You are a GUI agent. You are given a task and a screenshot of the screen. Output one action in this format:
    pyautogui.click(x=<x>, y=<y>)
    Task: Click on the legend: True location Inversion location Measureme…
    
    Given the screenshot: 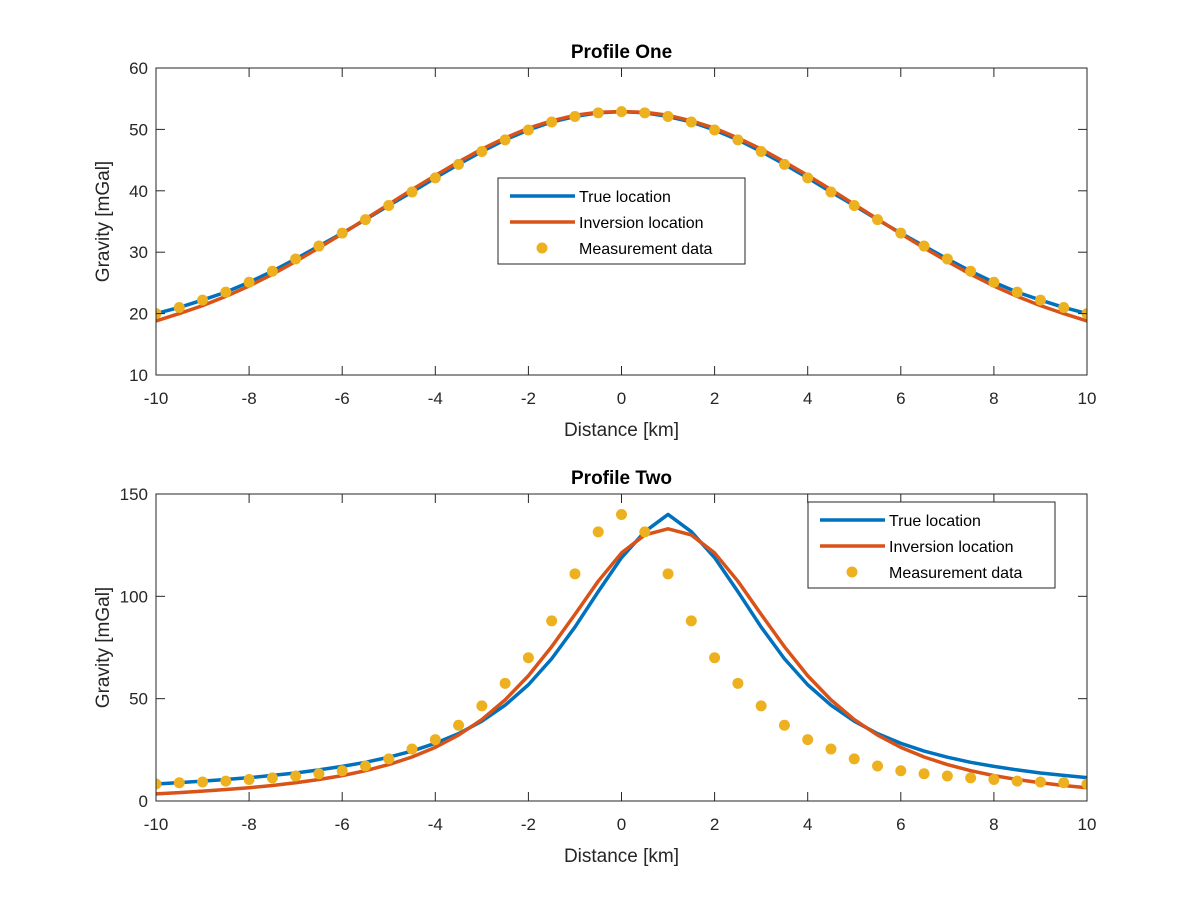 What is the action you would take?
    pyautogui.click(x=931, y=545)
    